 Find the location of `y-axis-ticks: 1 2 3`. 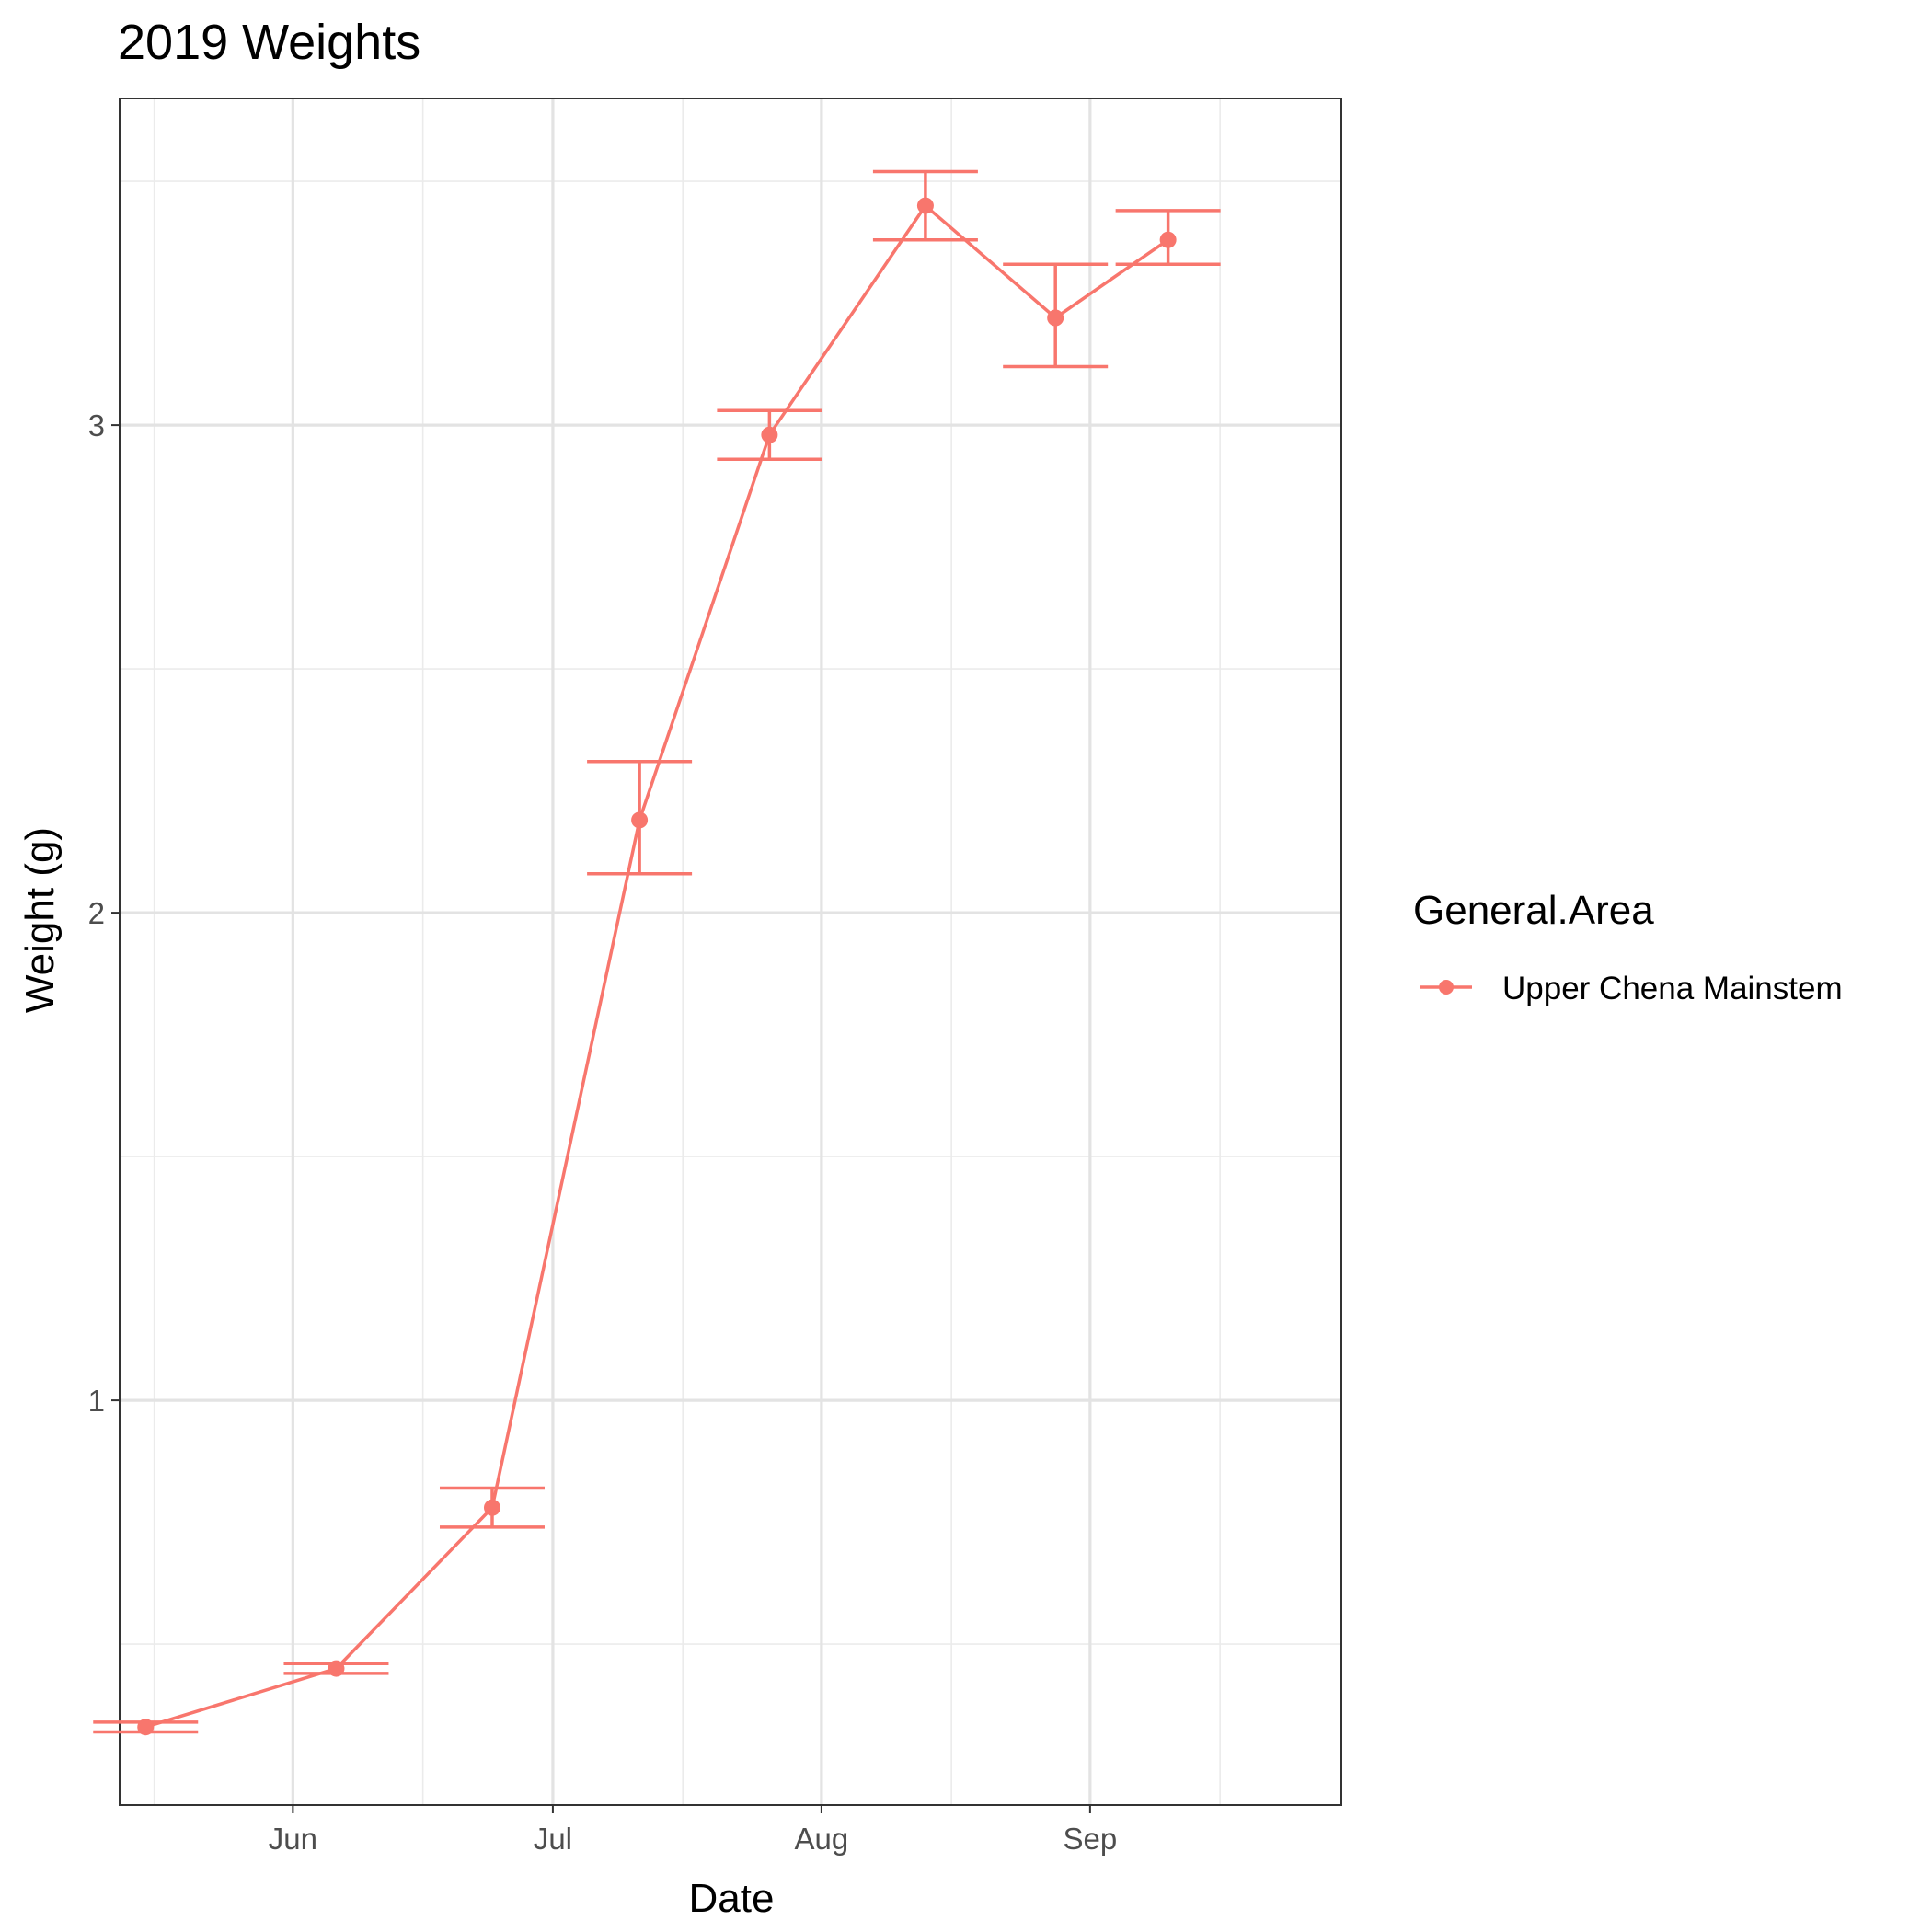

y-axis-ticks: 1 2 3 is located at coordinates (104, 913).